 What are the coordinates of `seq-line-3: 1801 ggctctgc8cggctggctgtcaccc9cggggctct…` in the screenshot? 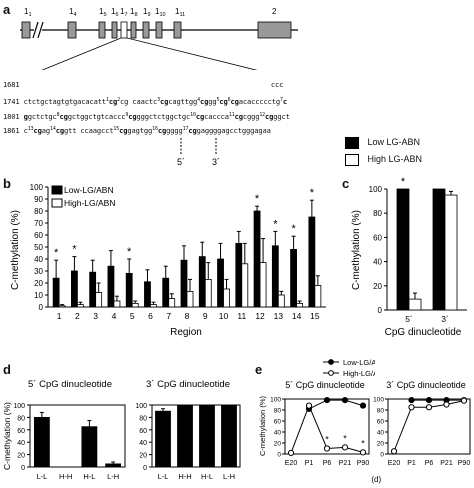 It's located at (146, 116).